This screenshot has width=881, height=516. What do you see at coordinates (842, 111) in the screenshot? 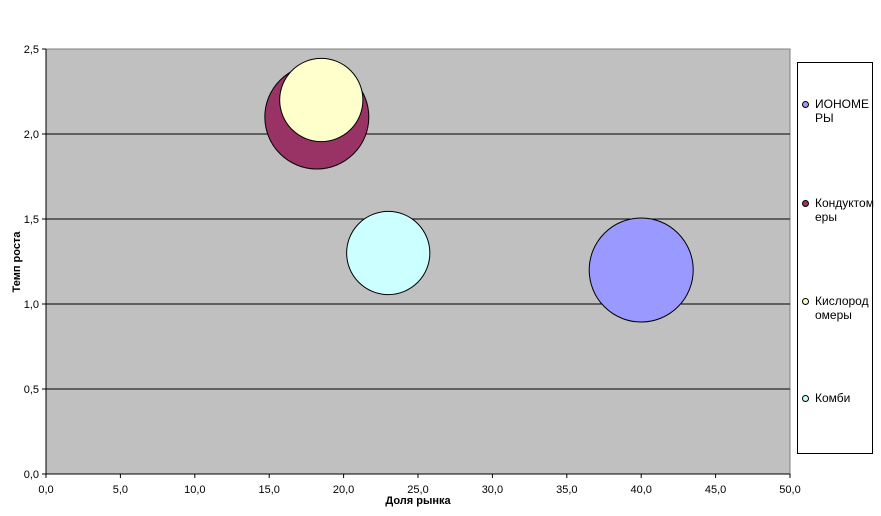
I see `legend-label: ИОНОМЕРЫ` at bounding box center [842, 111].